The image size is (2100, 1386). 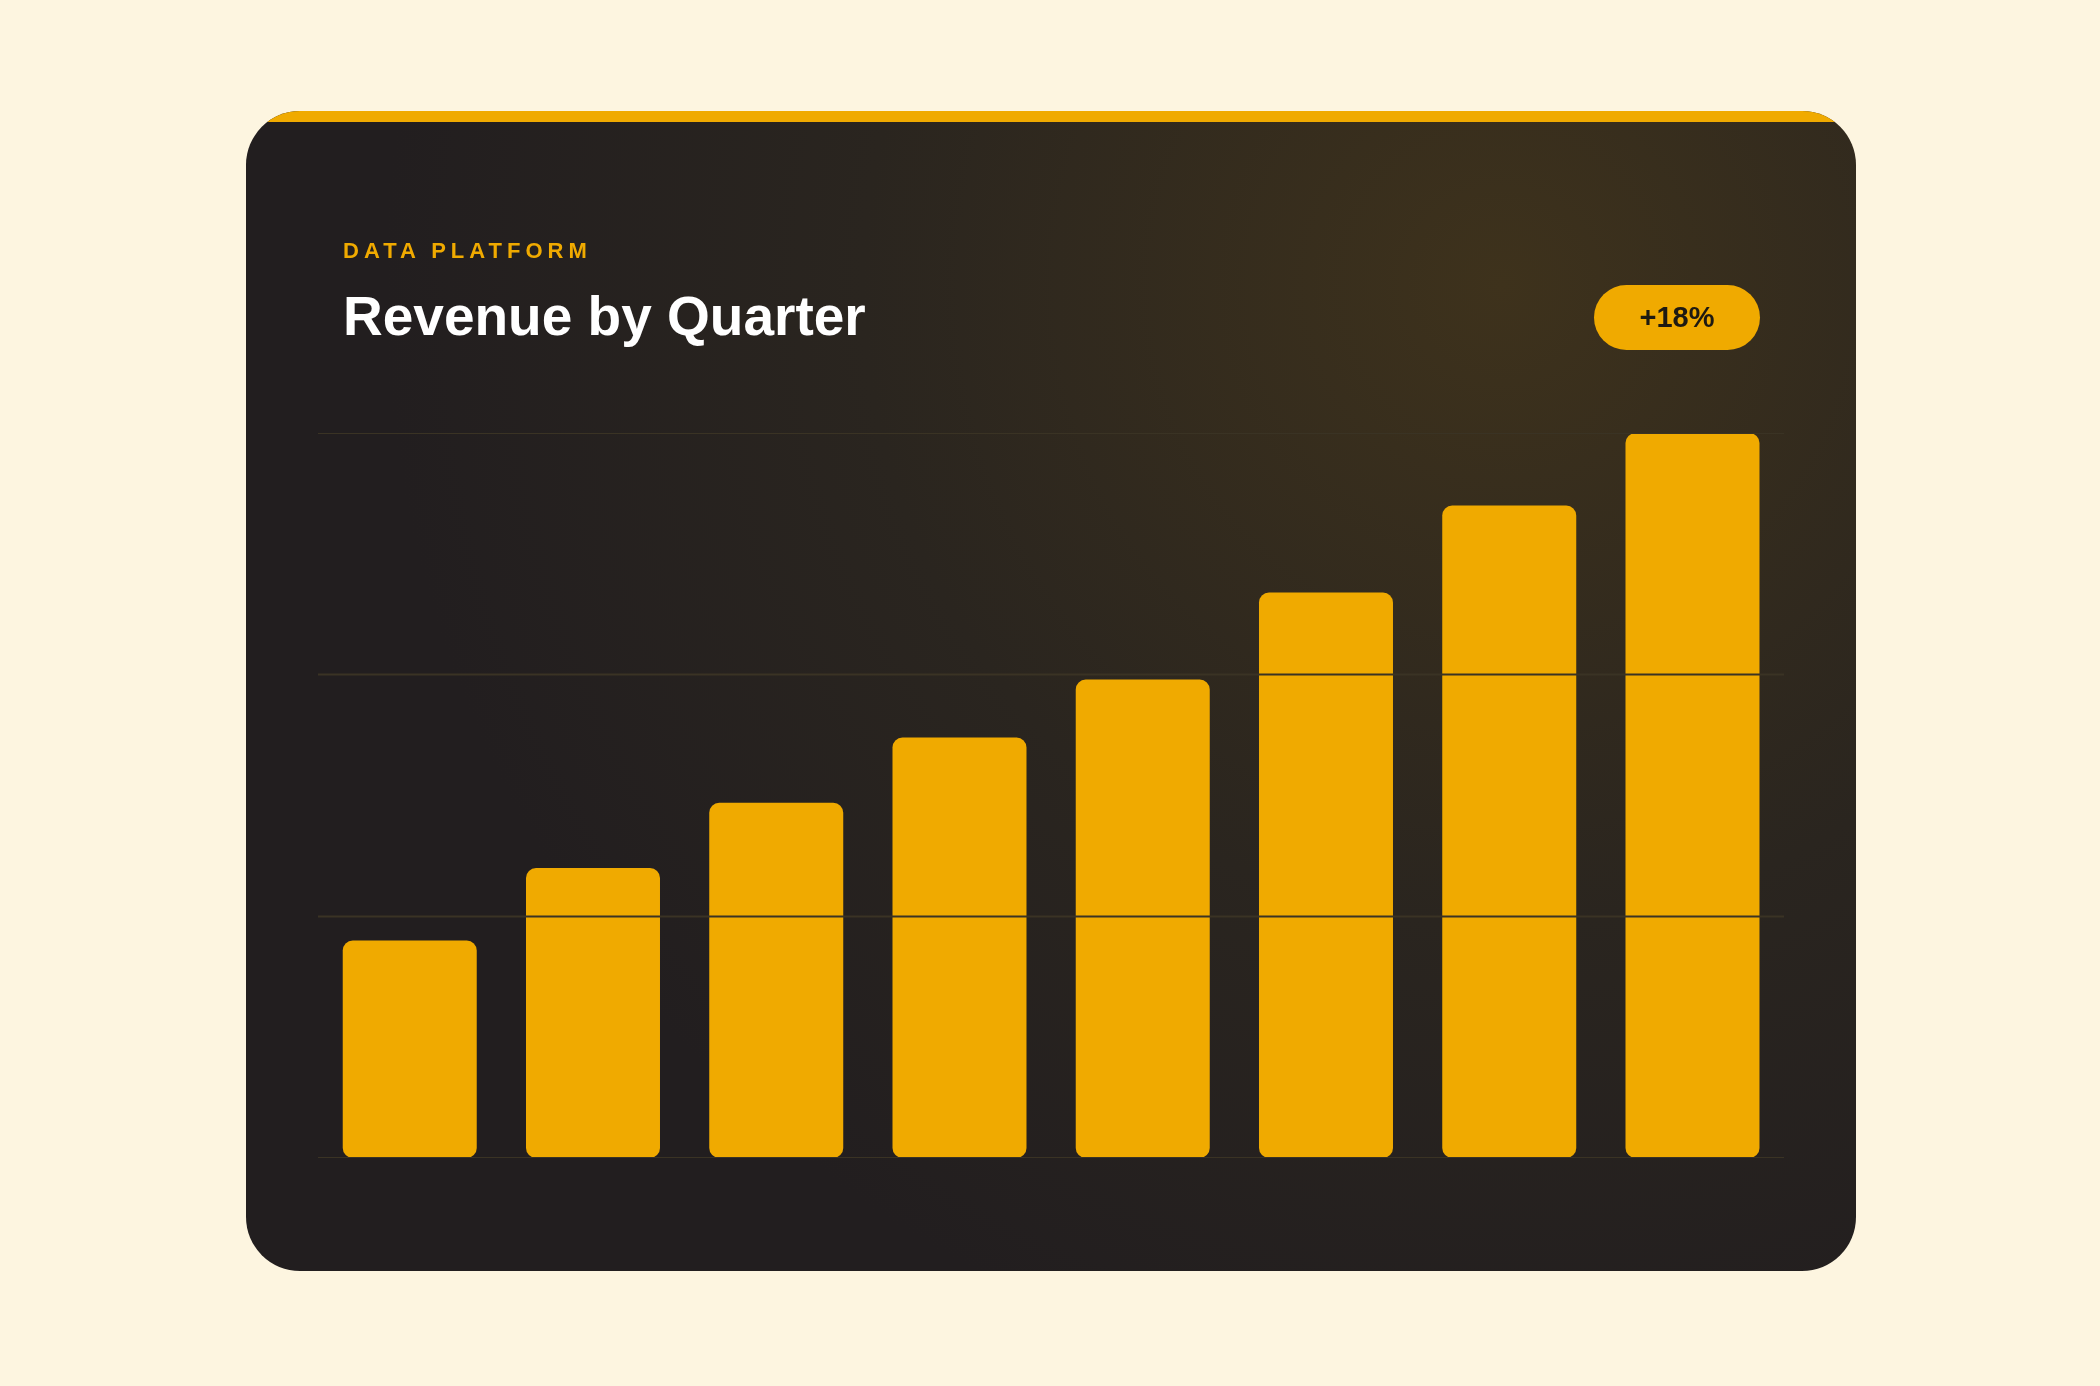 What do you see at coordinates (1677, 317) in the screenshot?
I see `text: +18%` at bounding box center [1677, 317].